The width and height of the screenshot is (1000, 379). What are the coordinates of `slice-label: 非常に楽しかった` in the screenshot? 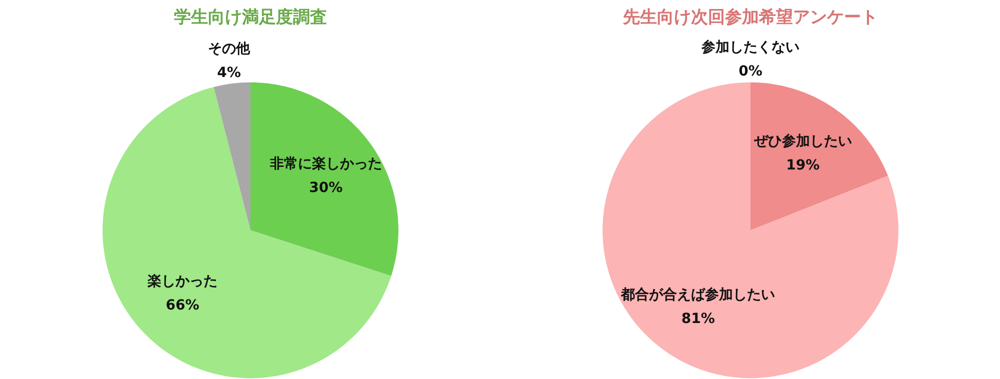 It's located at (325, 164).